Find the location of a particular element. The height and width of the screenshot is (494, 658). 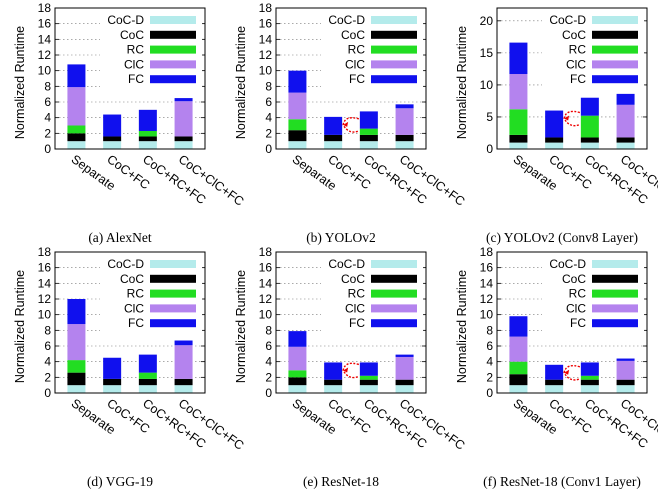

chart-caption: (a) AlexNet is located at coordinates (120, 237).